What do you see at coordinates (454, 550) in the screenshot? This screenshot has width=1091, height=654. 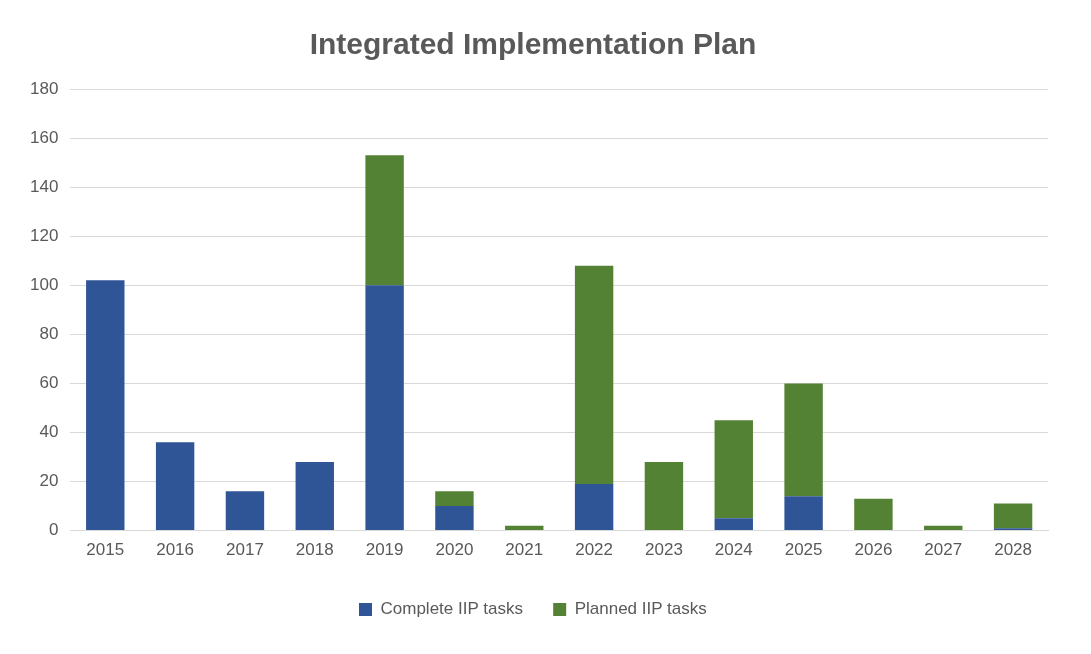 I see `x-tick-label: 2020` at bounding box center [454, 550].